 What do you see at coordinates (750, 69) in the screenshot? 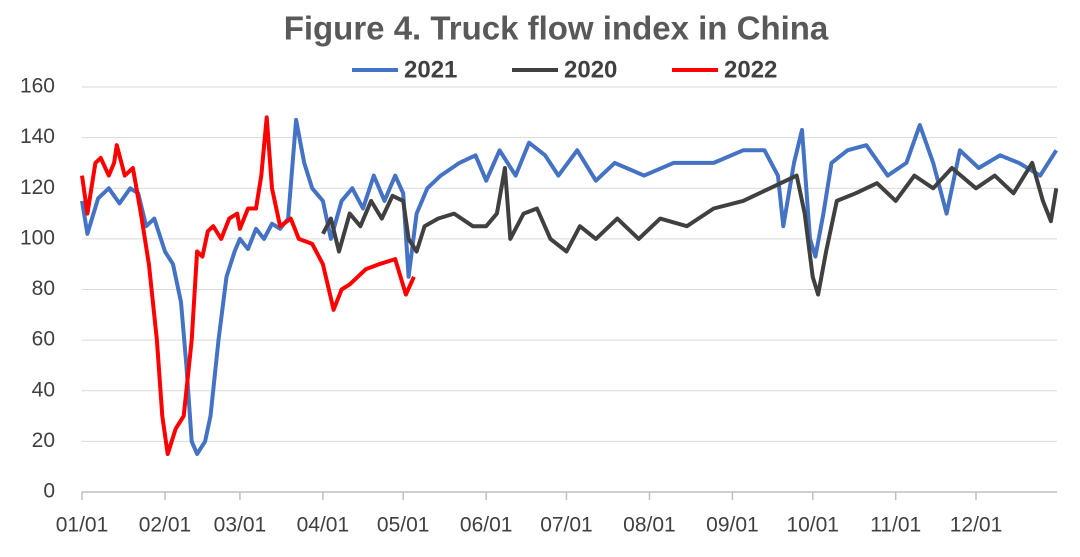
I see `legend-label: 2022` at bounding box center [750, 69].